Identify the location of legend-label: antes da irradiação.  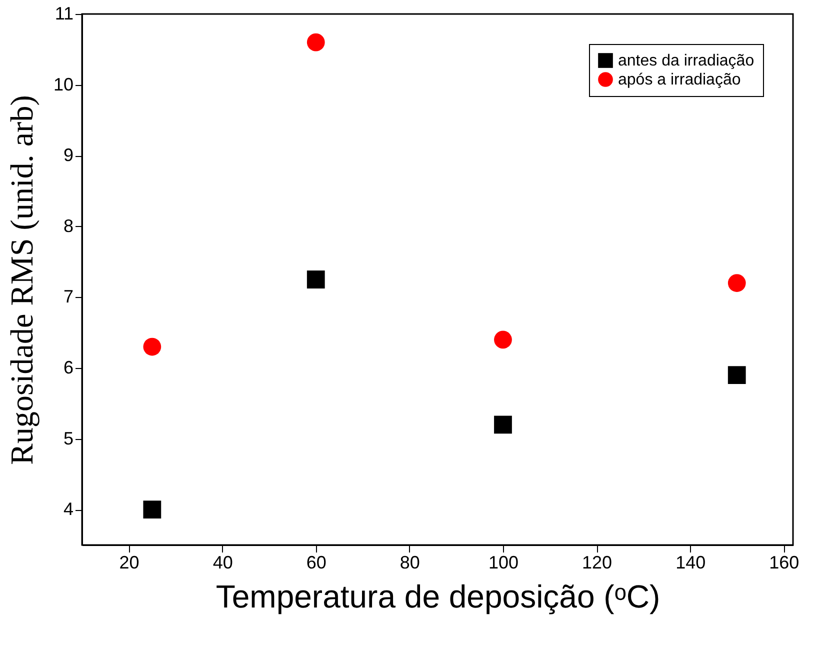
(686, 61).